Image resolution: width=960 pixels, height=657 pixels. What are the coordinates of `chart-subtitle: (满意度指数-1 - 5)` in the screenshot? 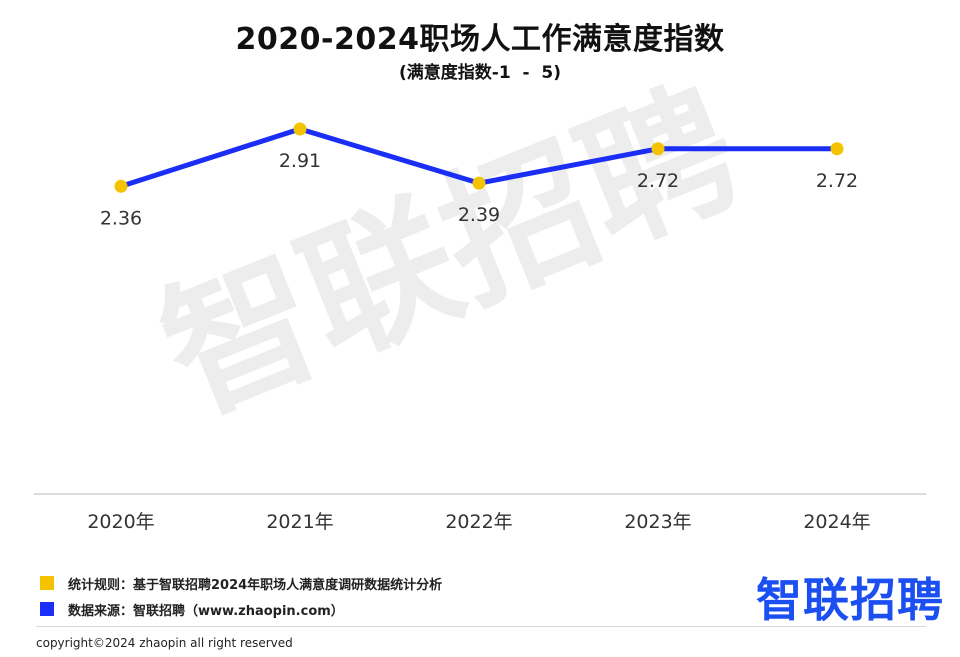 It's located at (480, 73).